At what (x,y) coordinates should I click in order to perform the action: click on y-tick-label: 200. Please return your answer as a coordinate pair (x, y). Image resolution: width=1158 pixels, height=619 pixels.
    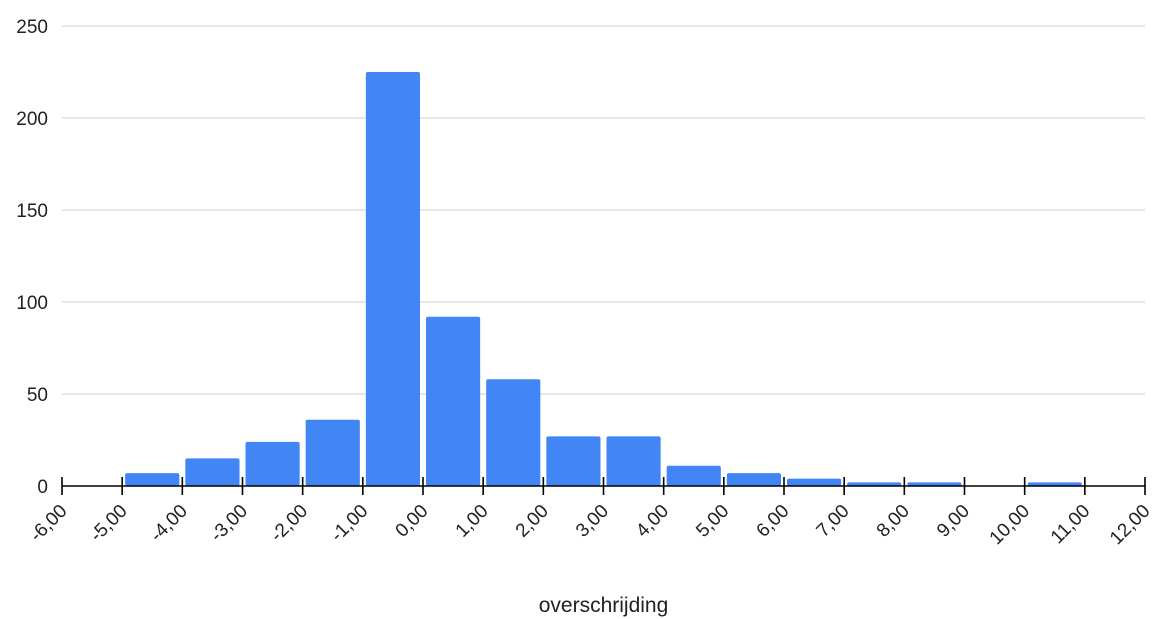
    Looking at the image, I should click on (32, 119).